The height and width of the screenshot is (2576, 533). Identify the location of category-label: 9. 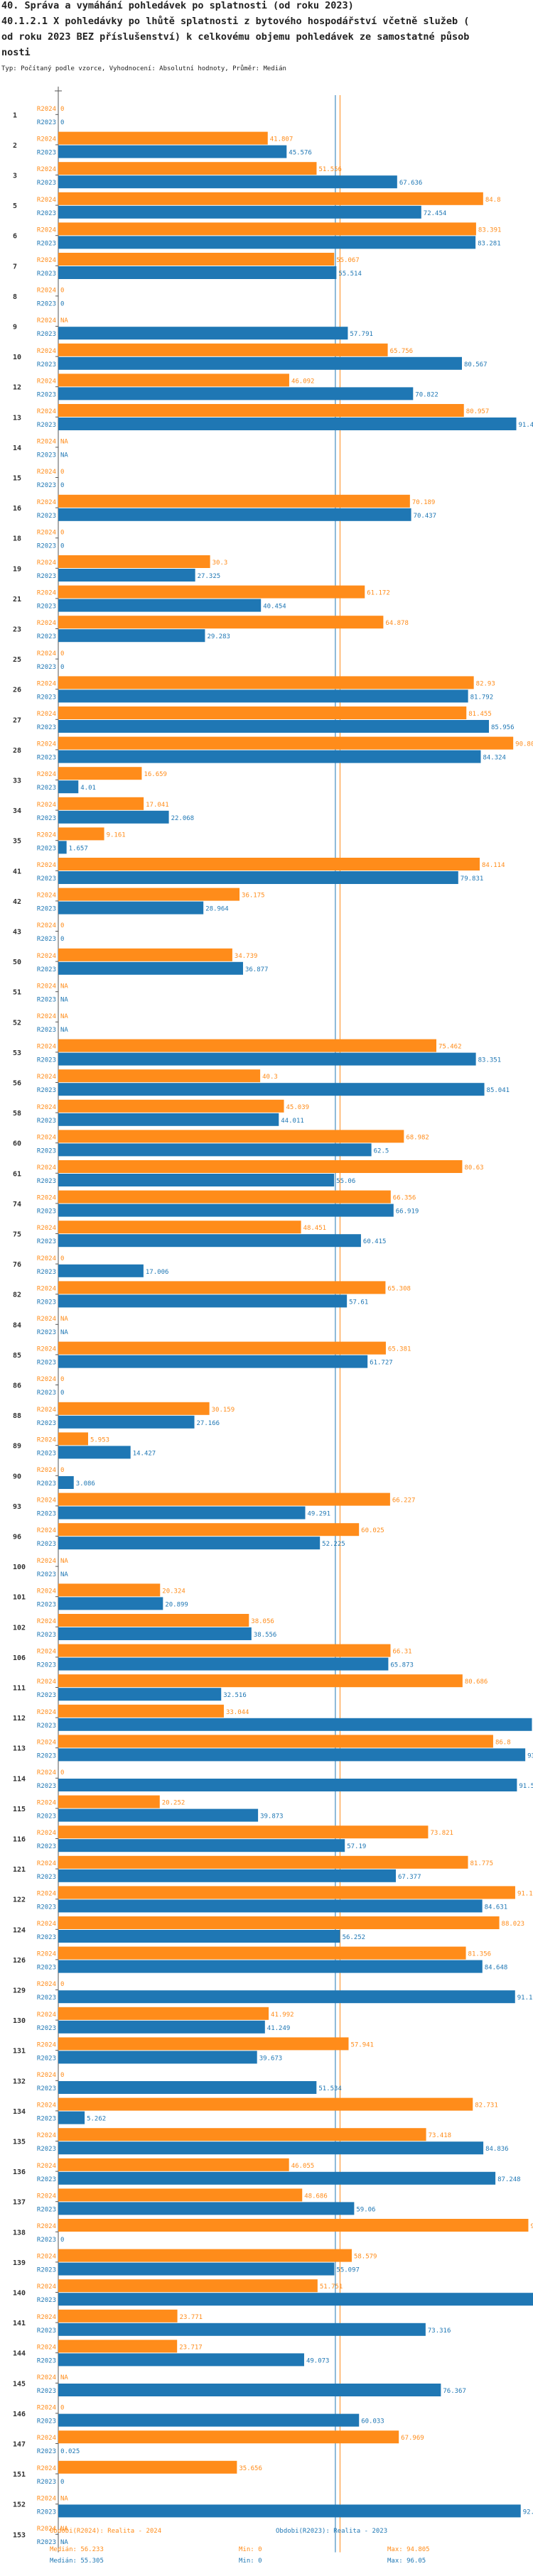
(15, 328).